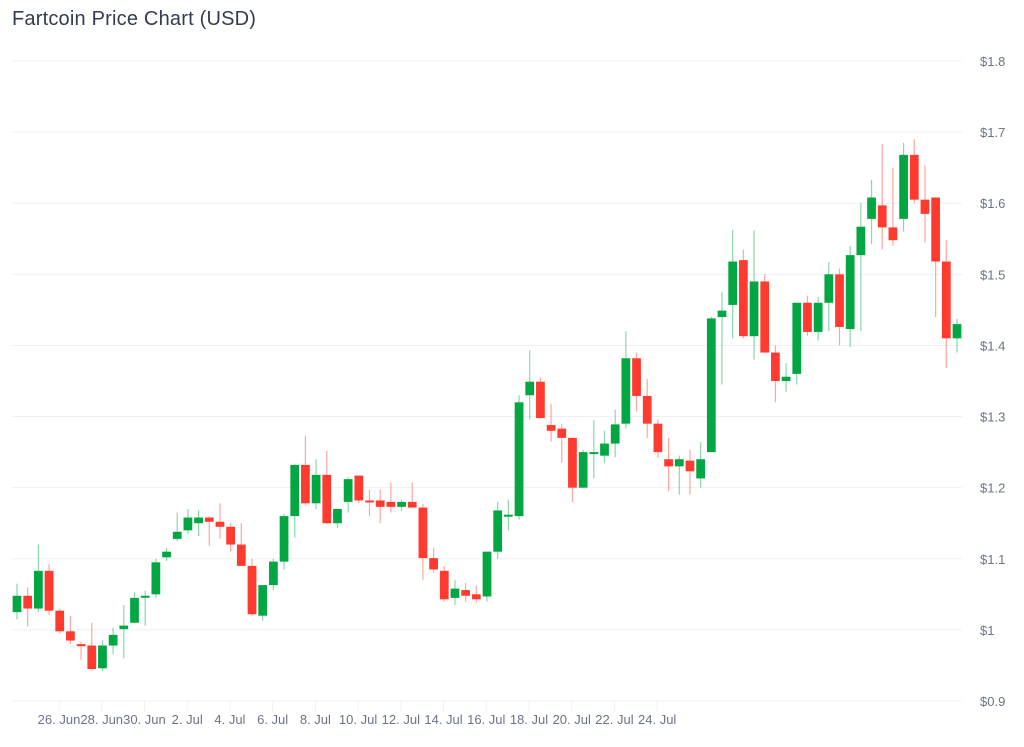 The height and width of the screenshot is (747, 1024). Describe the element at coordinates (529, 719) in the screenshot. I see `x-tick-label: 18. Jul` at that location.